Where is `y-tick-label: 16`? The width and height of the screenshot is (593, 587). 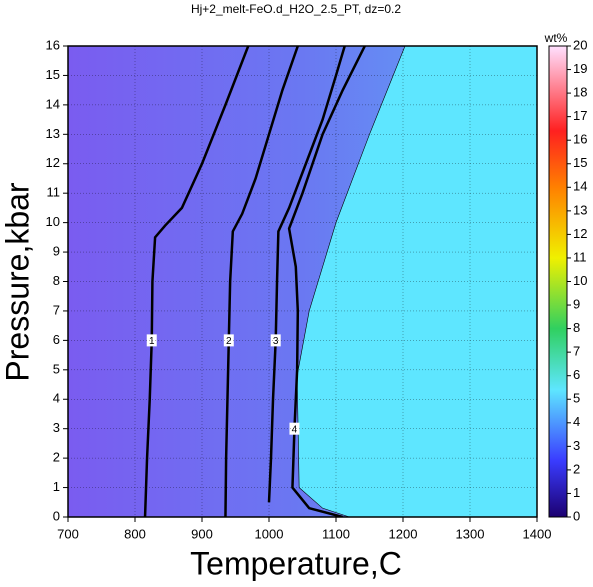 y-tick-label: 16 is located at coordinates (53, 44).